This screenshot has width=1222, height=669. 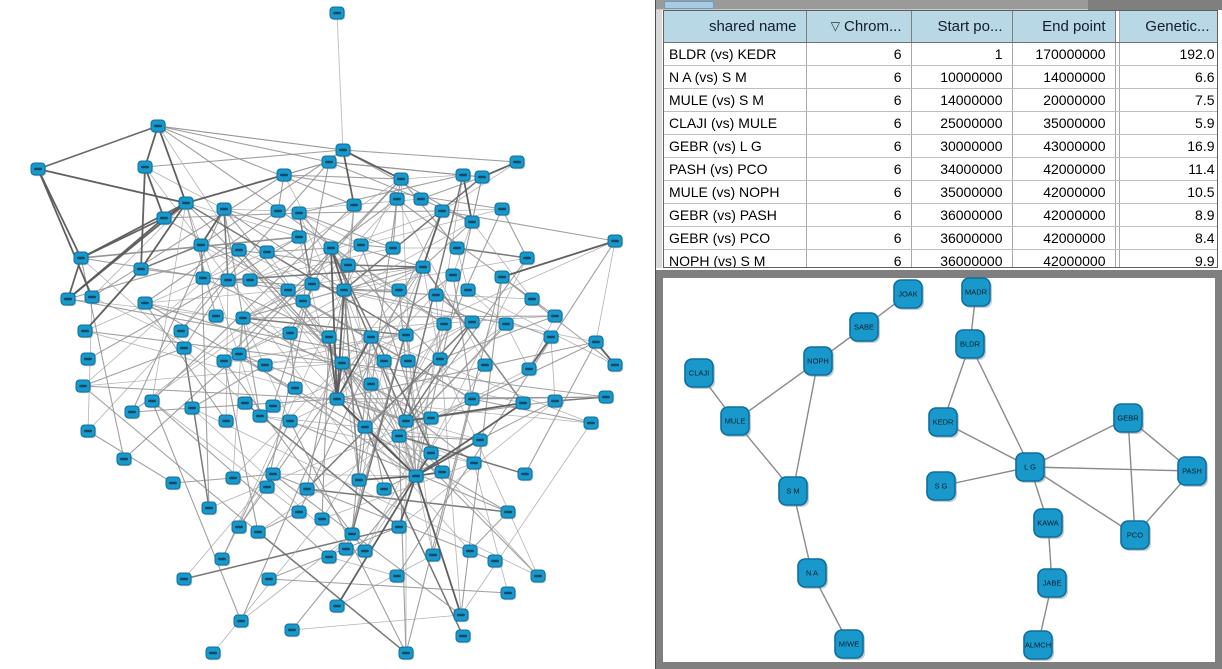 I want to click on table-cell-start-position: 34000000, so click(x=962, y=169).